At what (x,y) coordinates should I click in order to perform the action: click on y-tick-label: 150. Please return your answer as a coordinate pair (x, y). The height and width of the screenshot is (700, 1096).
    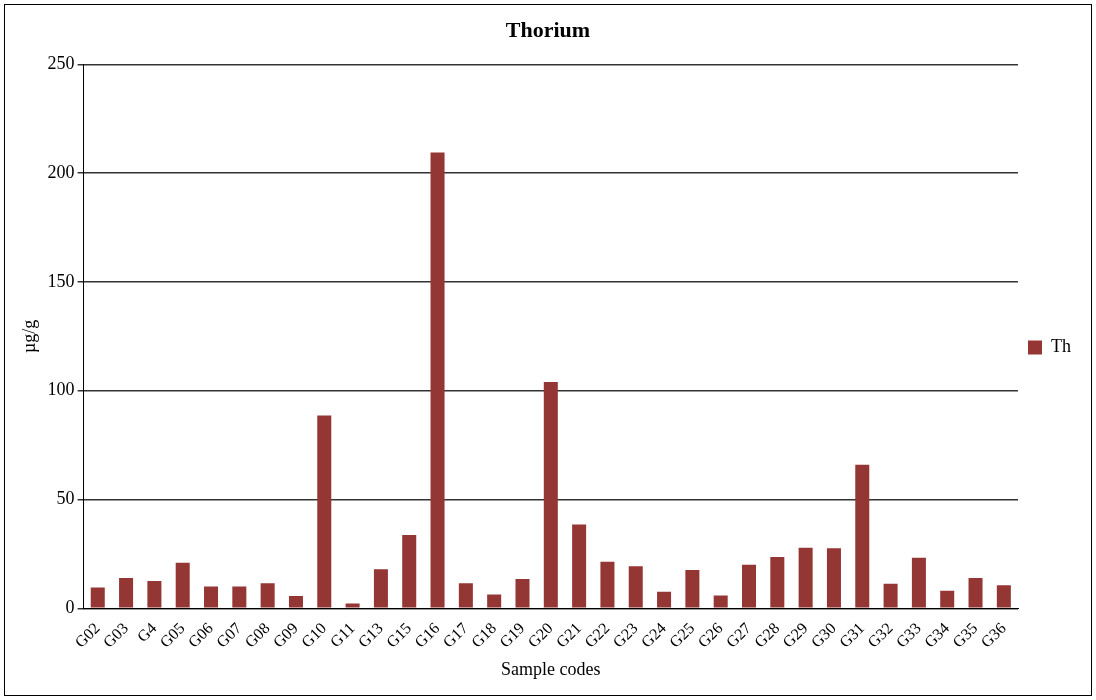
    Looking at the image, I should click on (61, 280).